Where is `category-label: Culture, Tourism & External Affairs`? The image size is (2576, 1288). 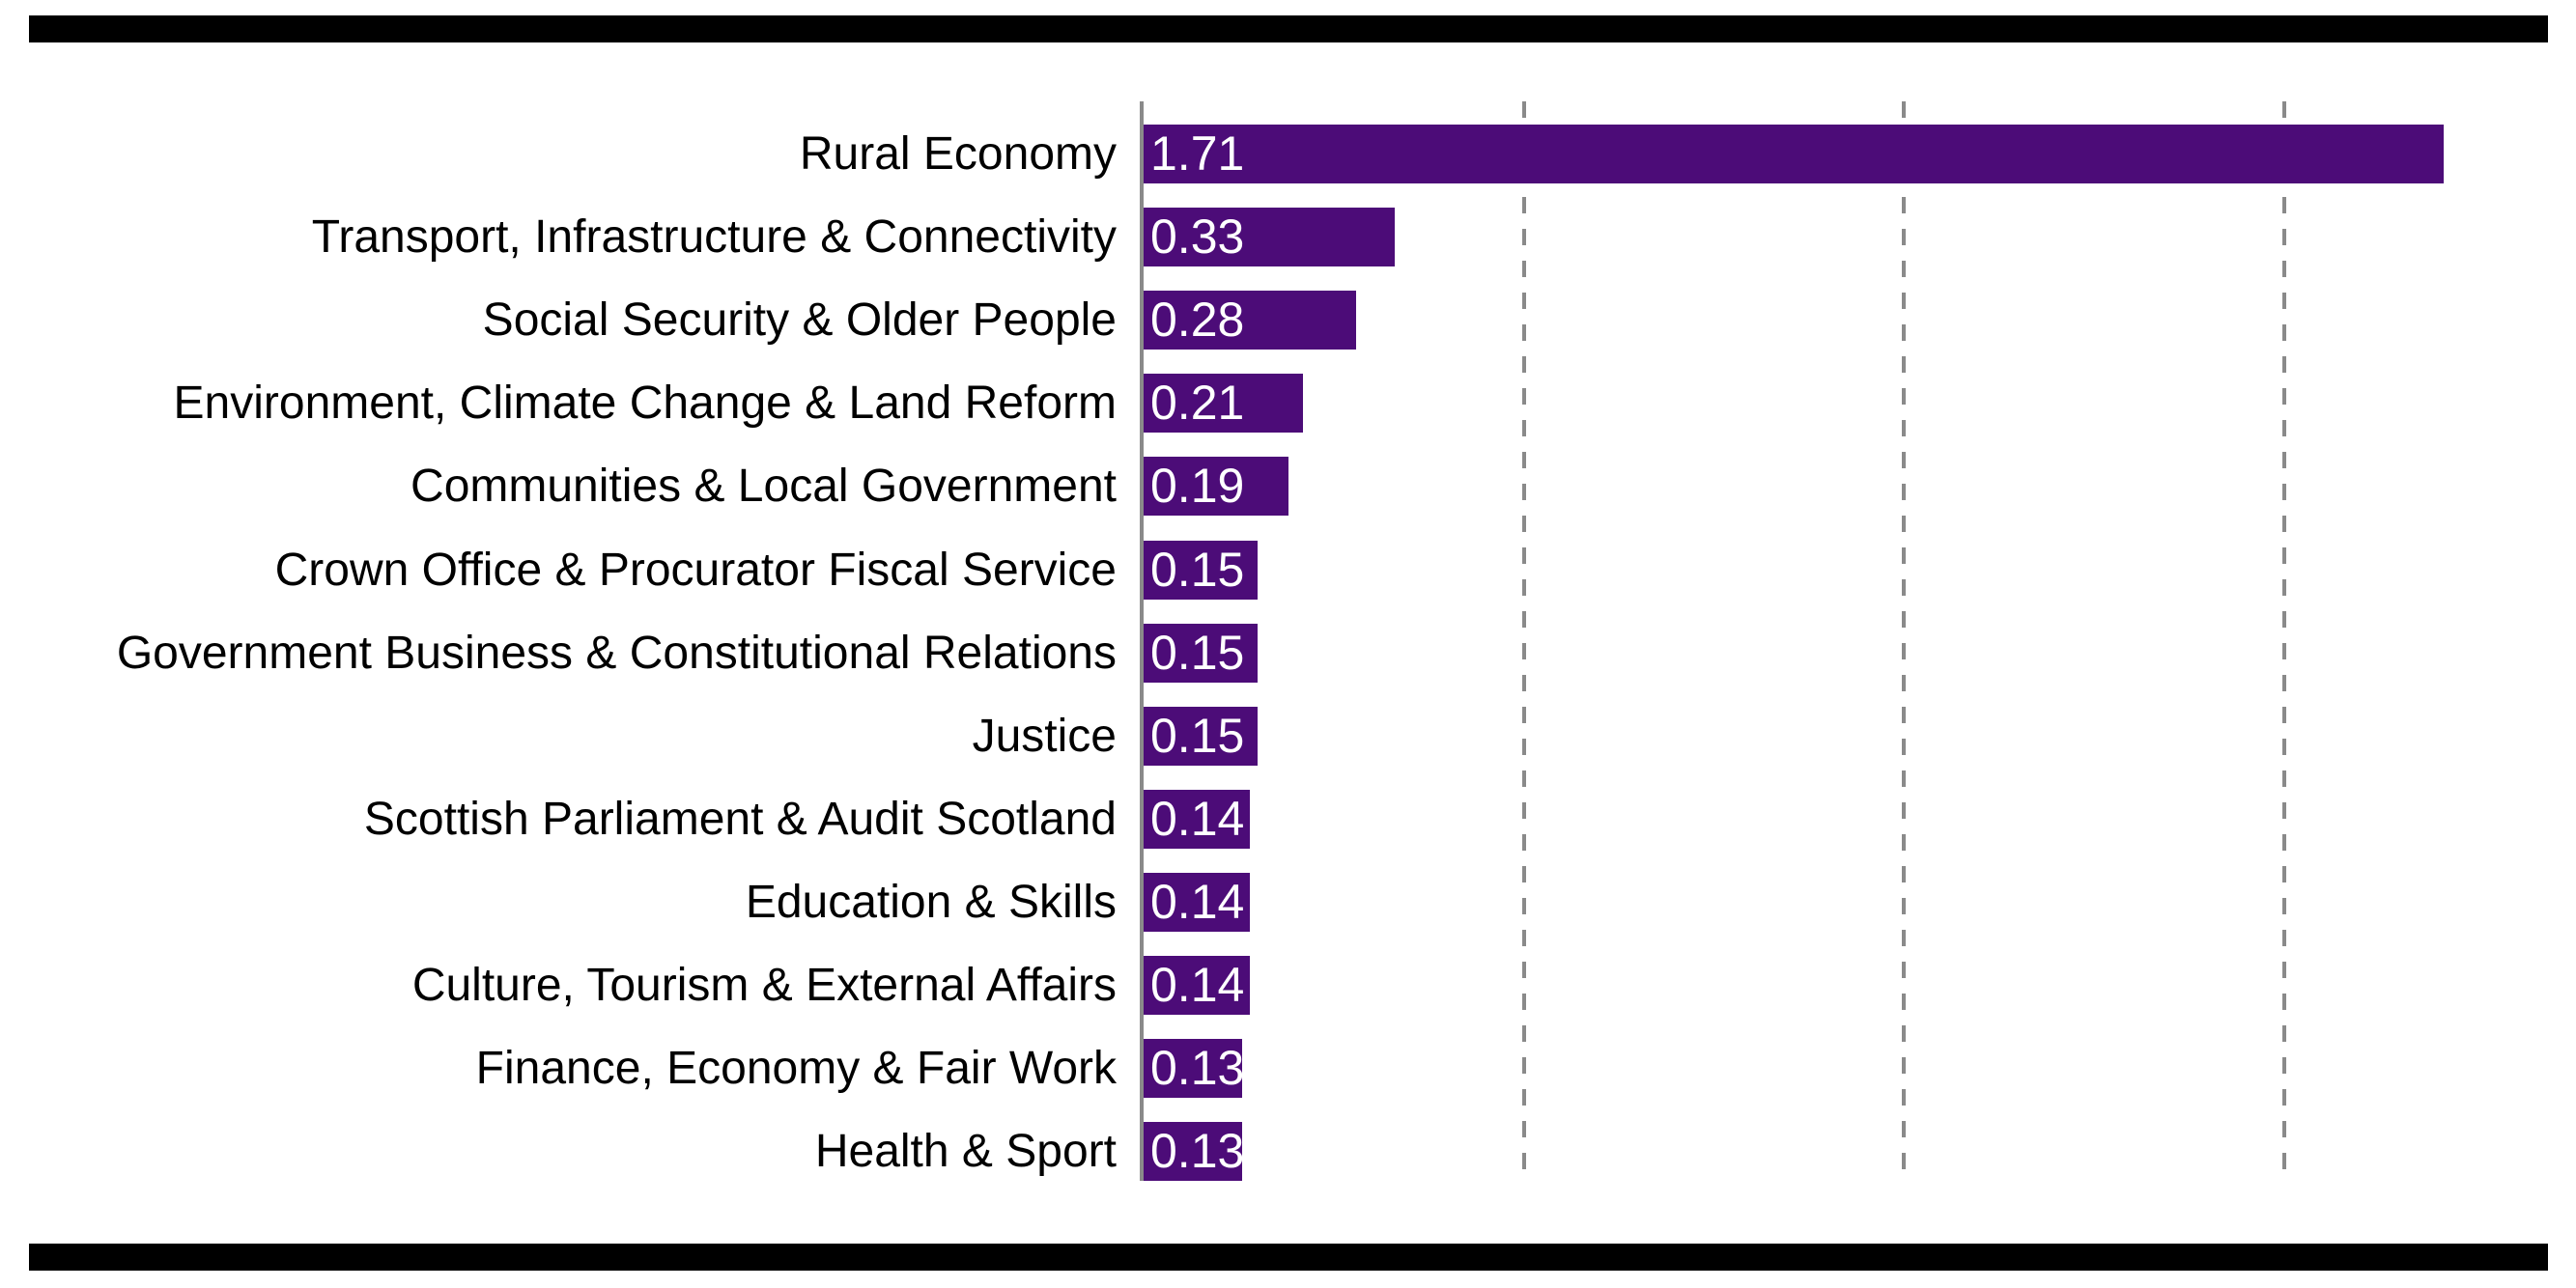 category-label: Culture, Tourism & External Affairs is located at coordinates (764, 986).